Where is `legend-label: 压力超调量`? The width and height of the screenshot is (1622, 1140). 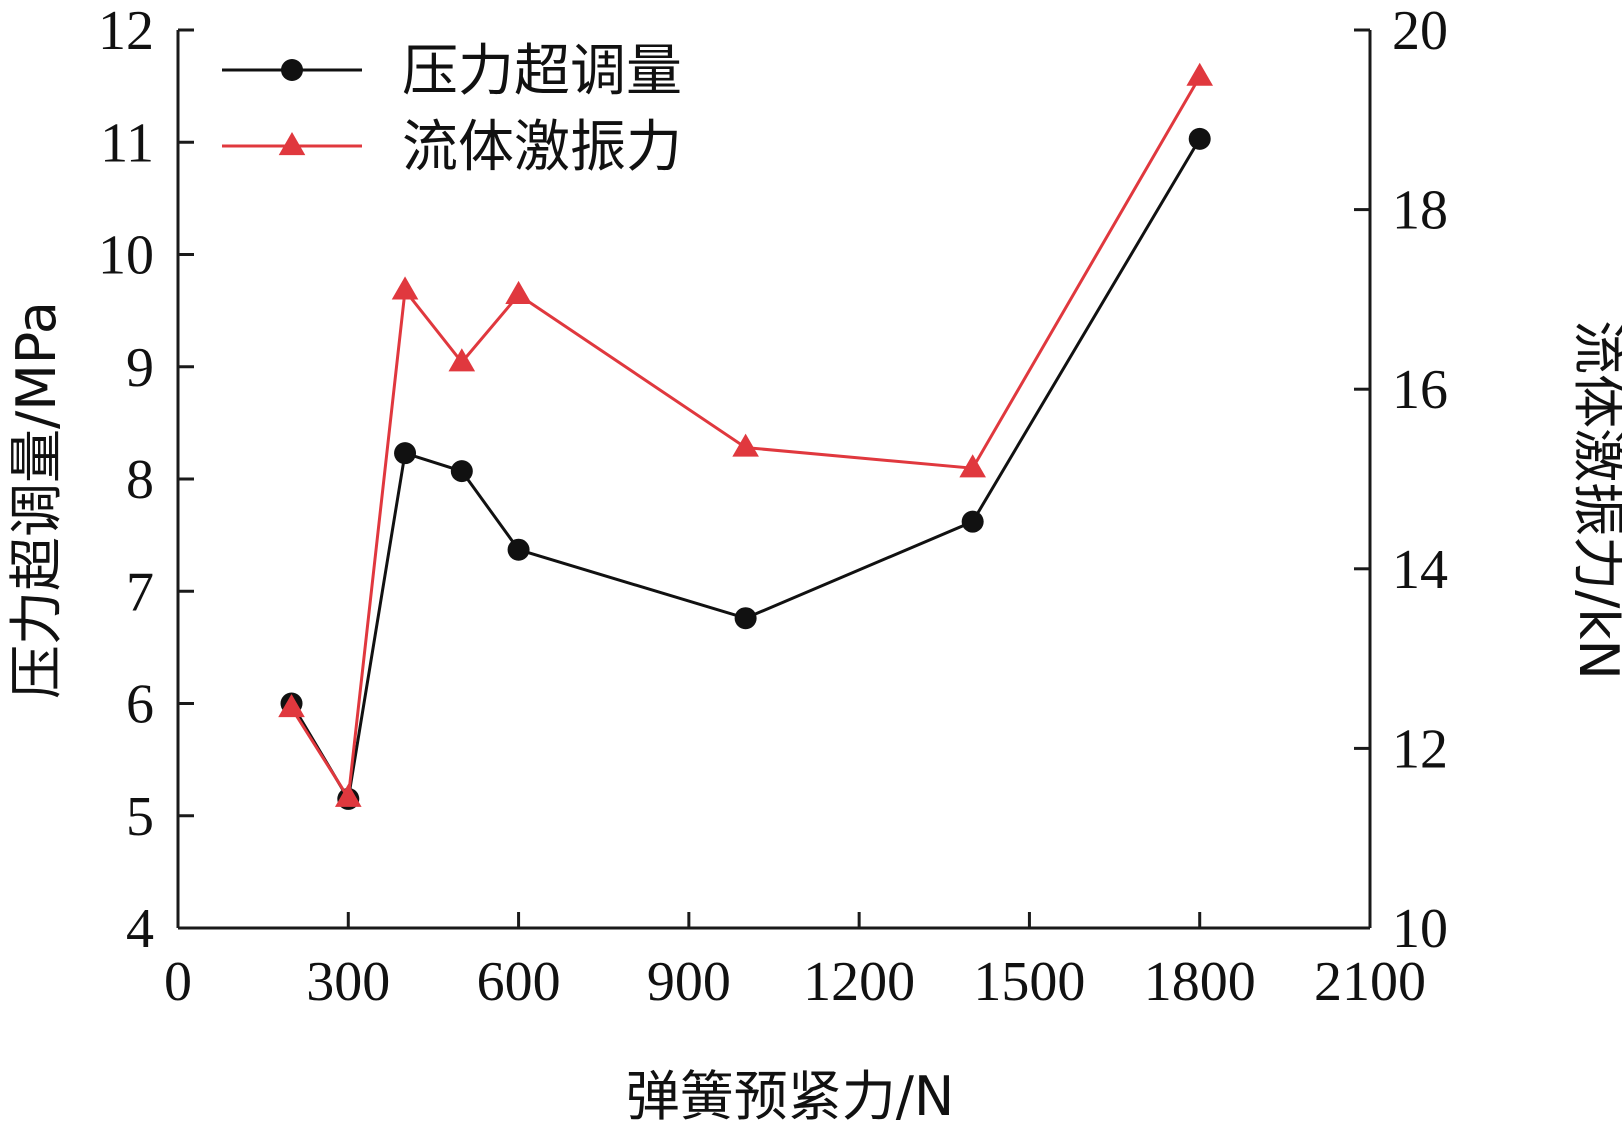 legend-label: 压力超调量 is located at coordinates (542, 71).